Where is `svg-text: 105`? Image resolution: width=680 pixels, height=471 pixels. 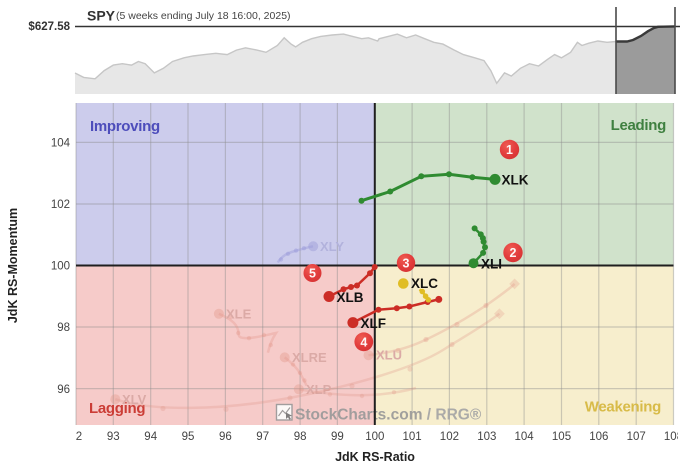 svg-text: 105 is located at coordinates (561, 437).